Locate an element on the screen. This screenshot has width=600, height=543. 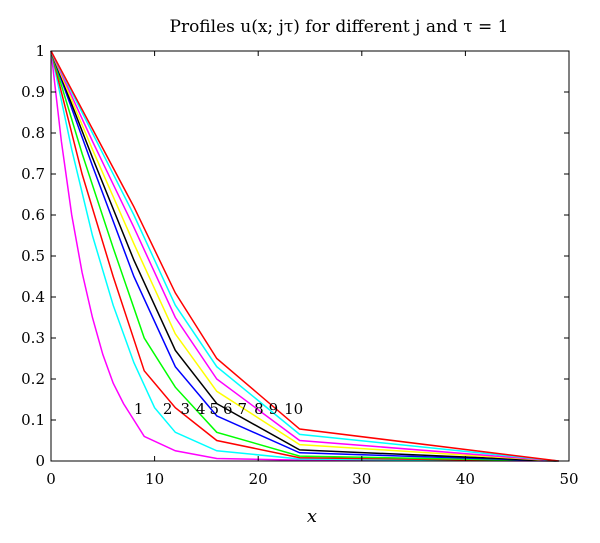
curve-label-7: 7 is located at coordinates (243, 409).